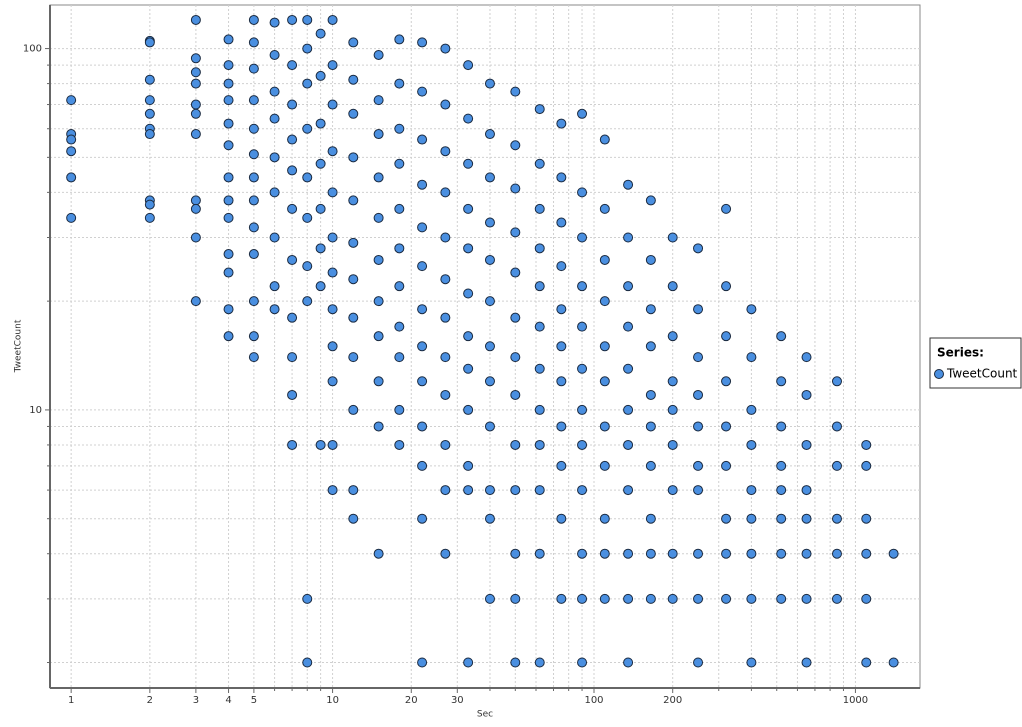 The width and height of the screenshot is (1022, 727). I want to click on legend-title: Series:, so click(960, 353).